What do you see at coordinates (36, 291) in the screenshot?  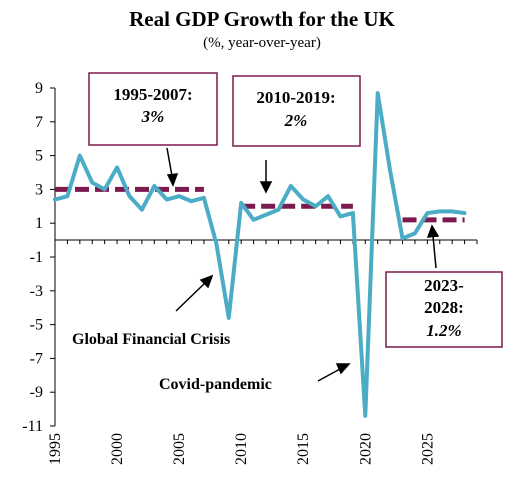 I see `y-tick-label: -3` at bounding box center [36, 291].